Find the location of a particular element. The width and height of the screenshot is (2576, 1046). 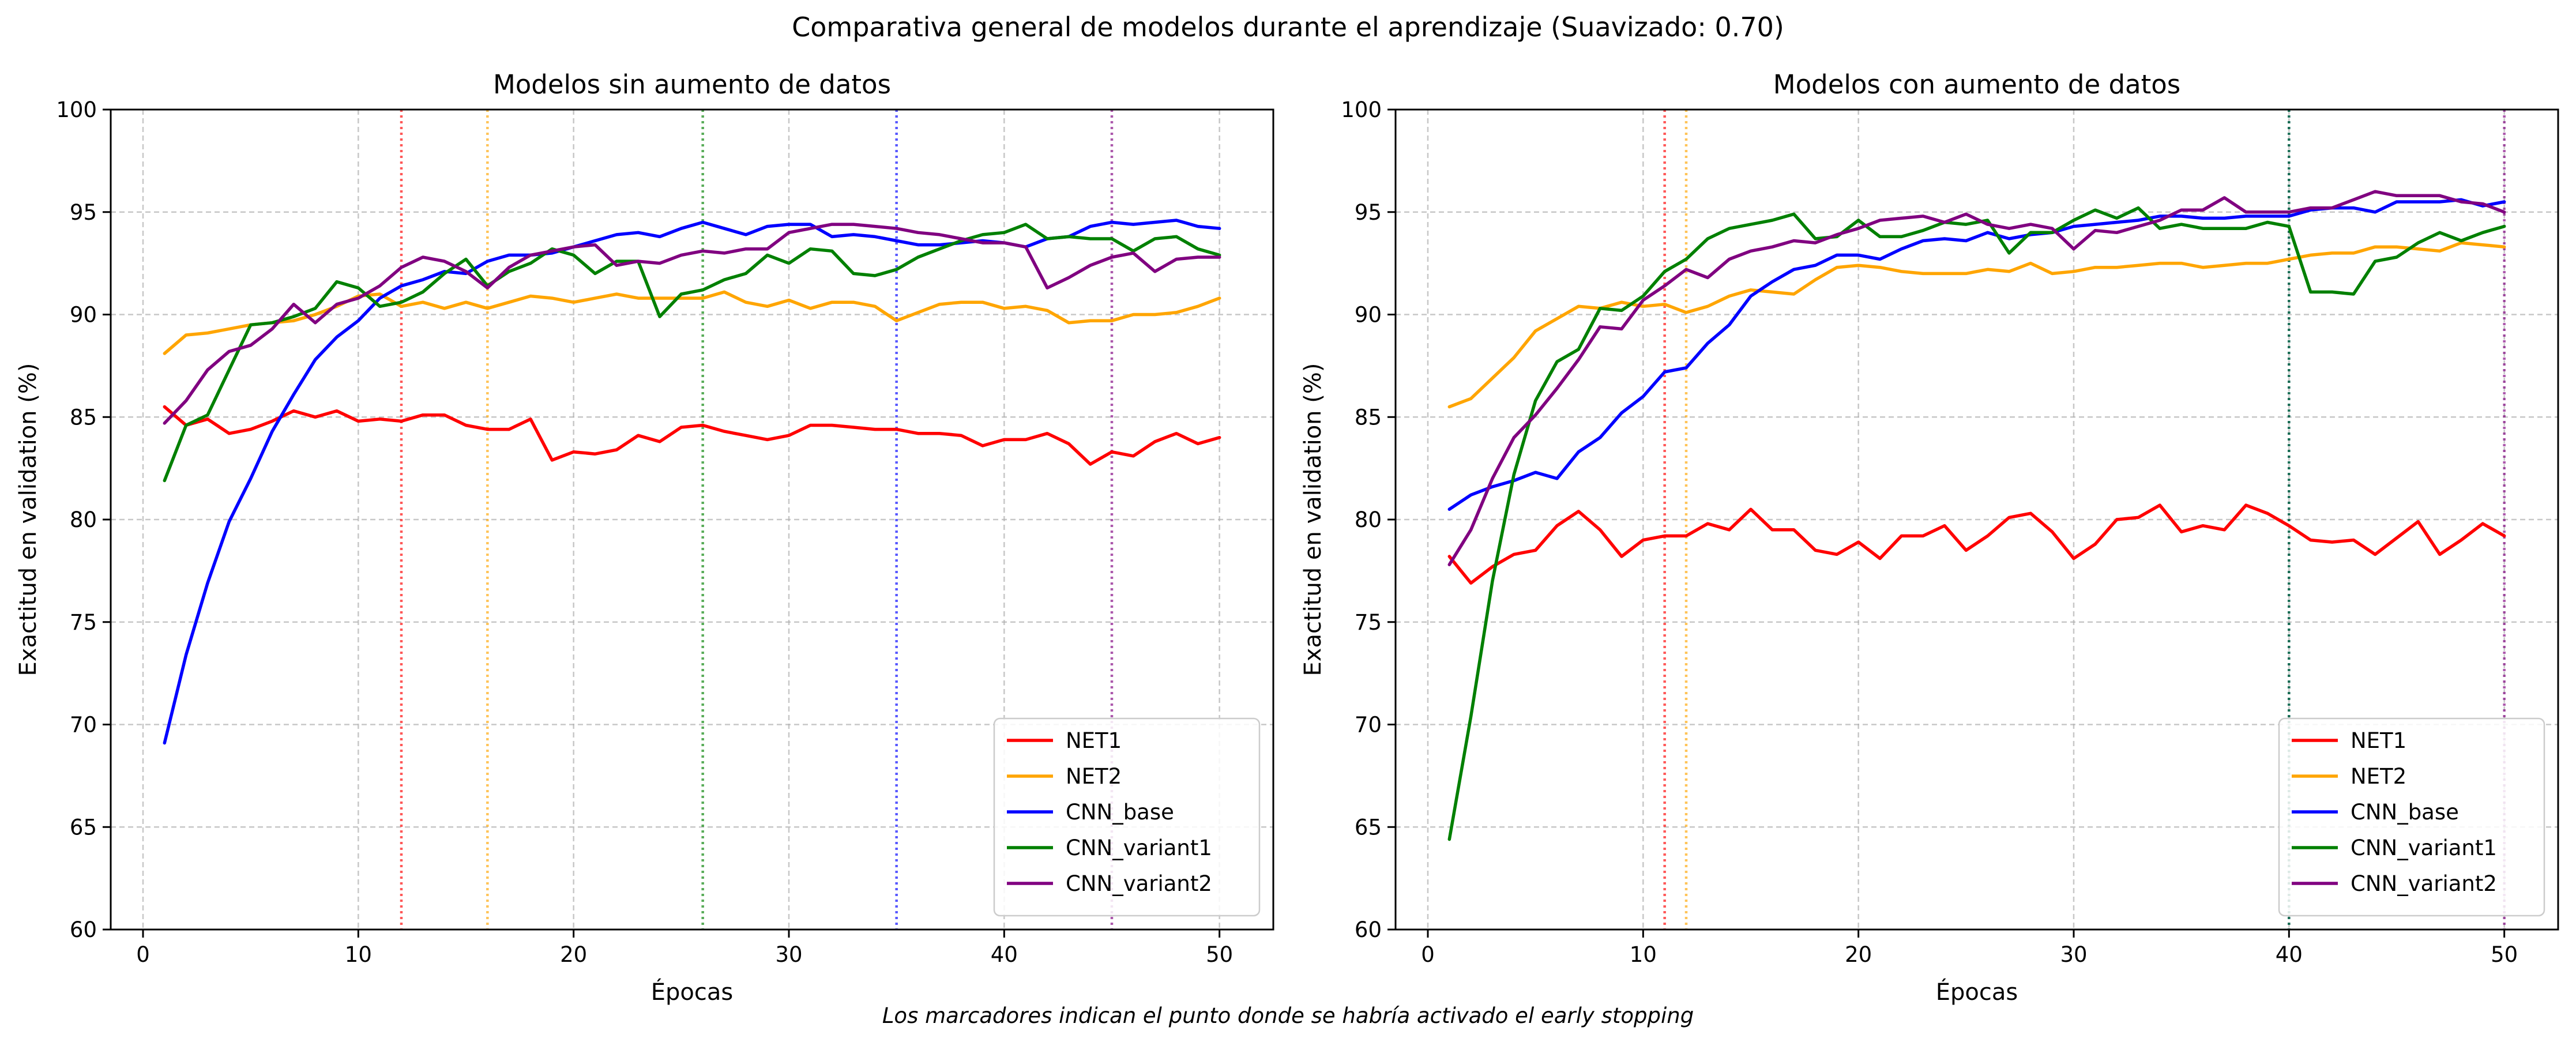

series-line-CNN_base is located at coordinates (1976, 354).